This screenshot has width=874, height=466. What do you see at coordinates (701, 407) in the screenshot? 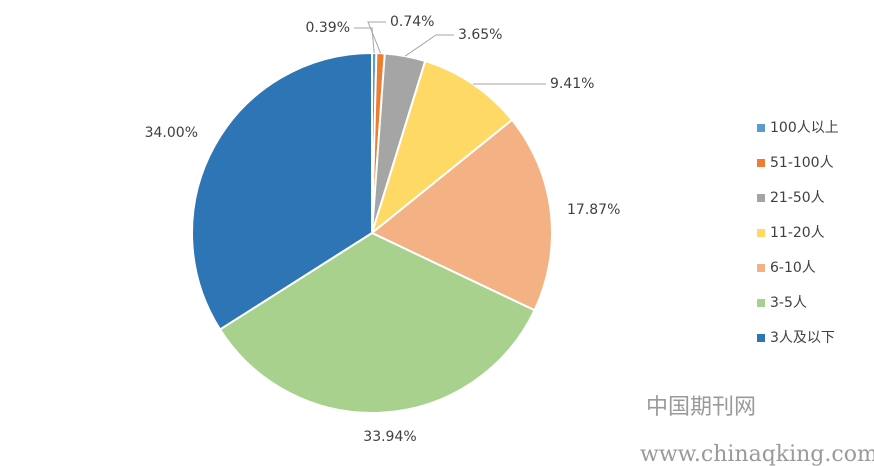
I see `watermark-title: 中国期刊网` at bounding box center [701, 407].